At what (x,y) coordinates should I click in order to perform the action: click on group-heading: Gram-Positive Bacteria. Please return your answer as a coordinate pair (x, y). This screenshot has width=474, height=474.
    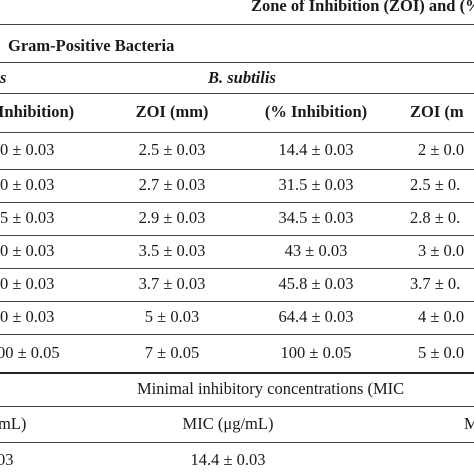
    Looking at the image, I should click on (91, 45).